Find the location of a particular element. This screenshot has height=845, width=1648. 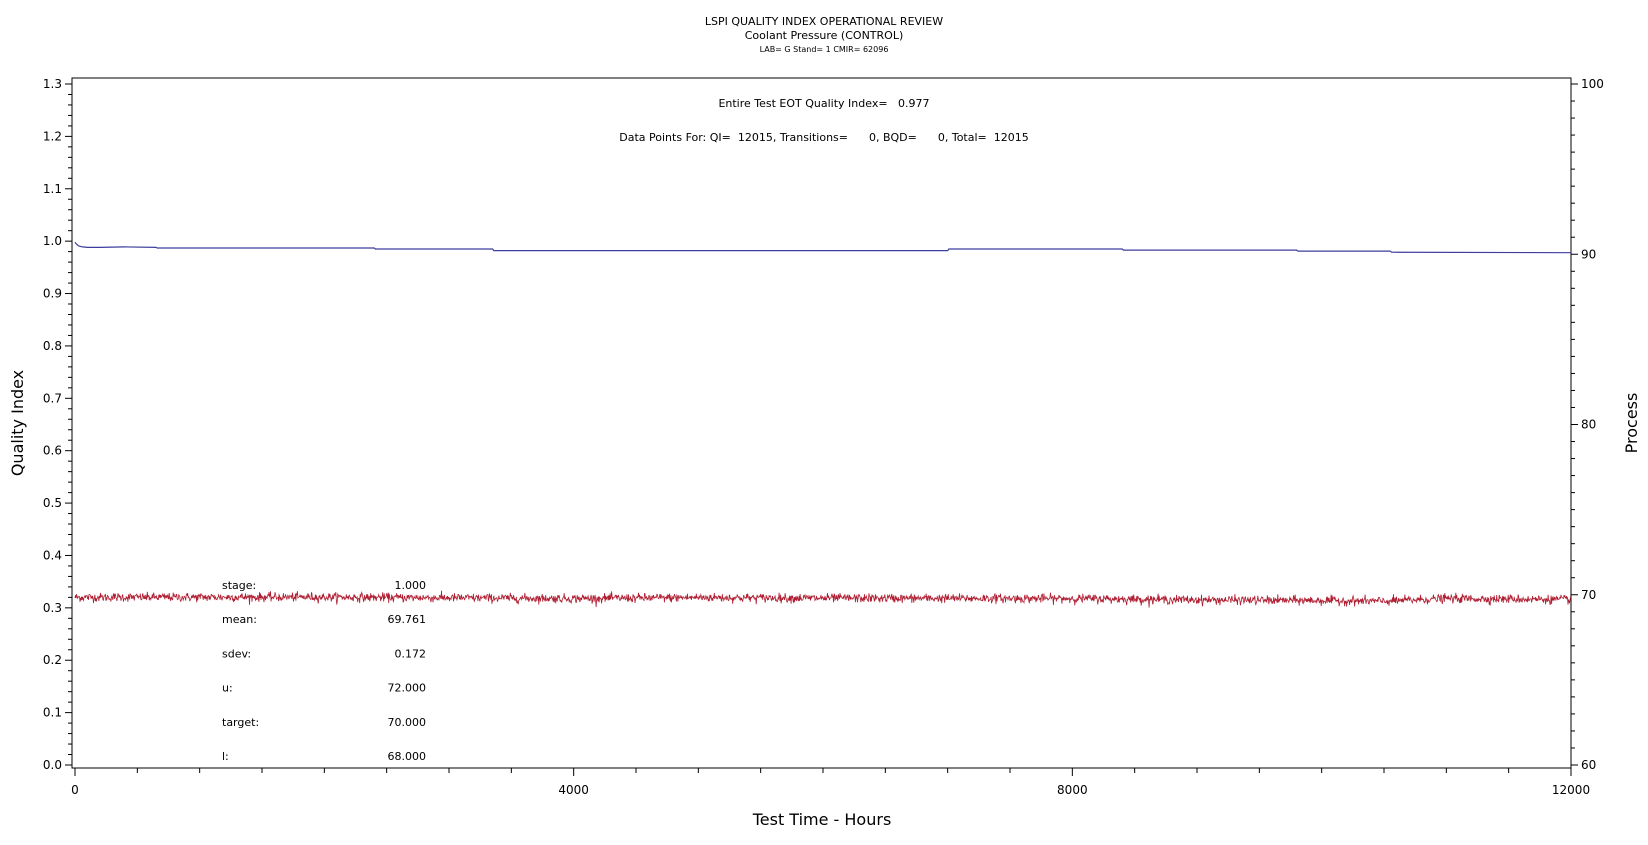

stat-value: 68.000 is located at coordinates (407, 756).